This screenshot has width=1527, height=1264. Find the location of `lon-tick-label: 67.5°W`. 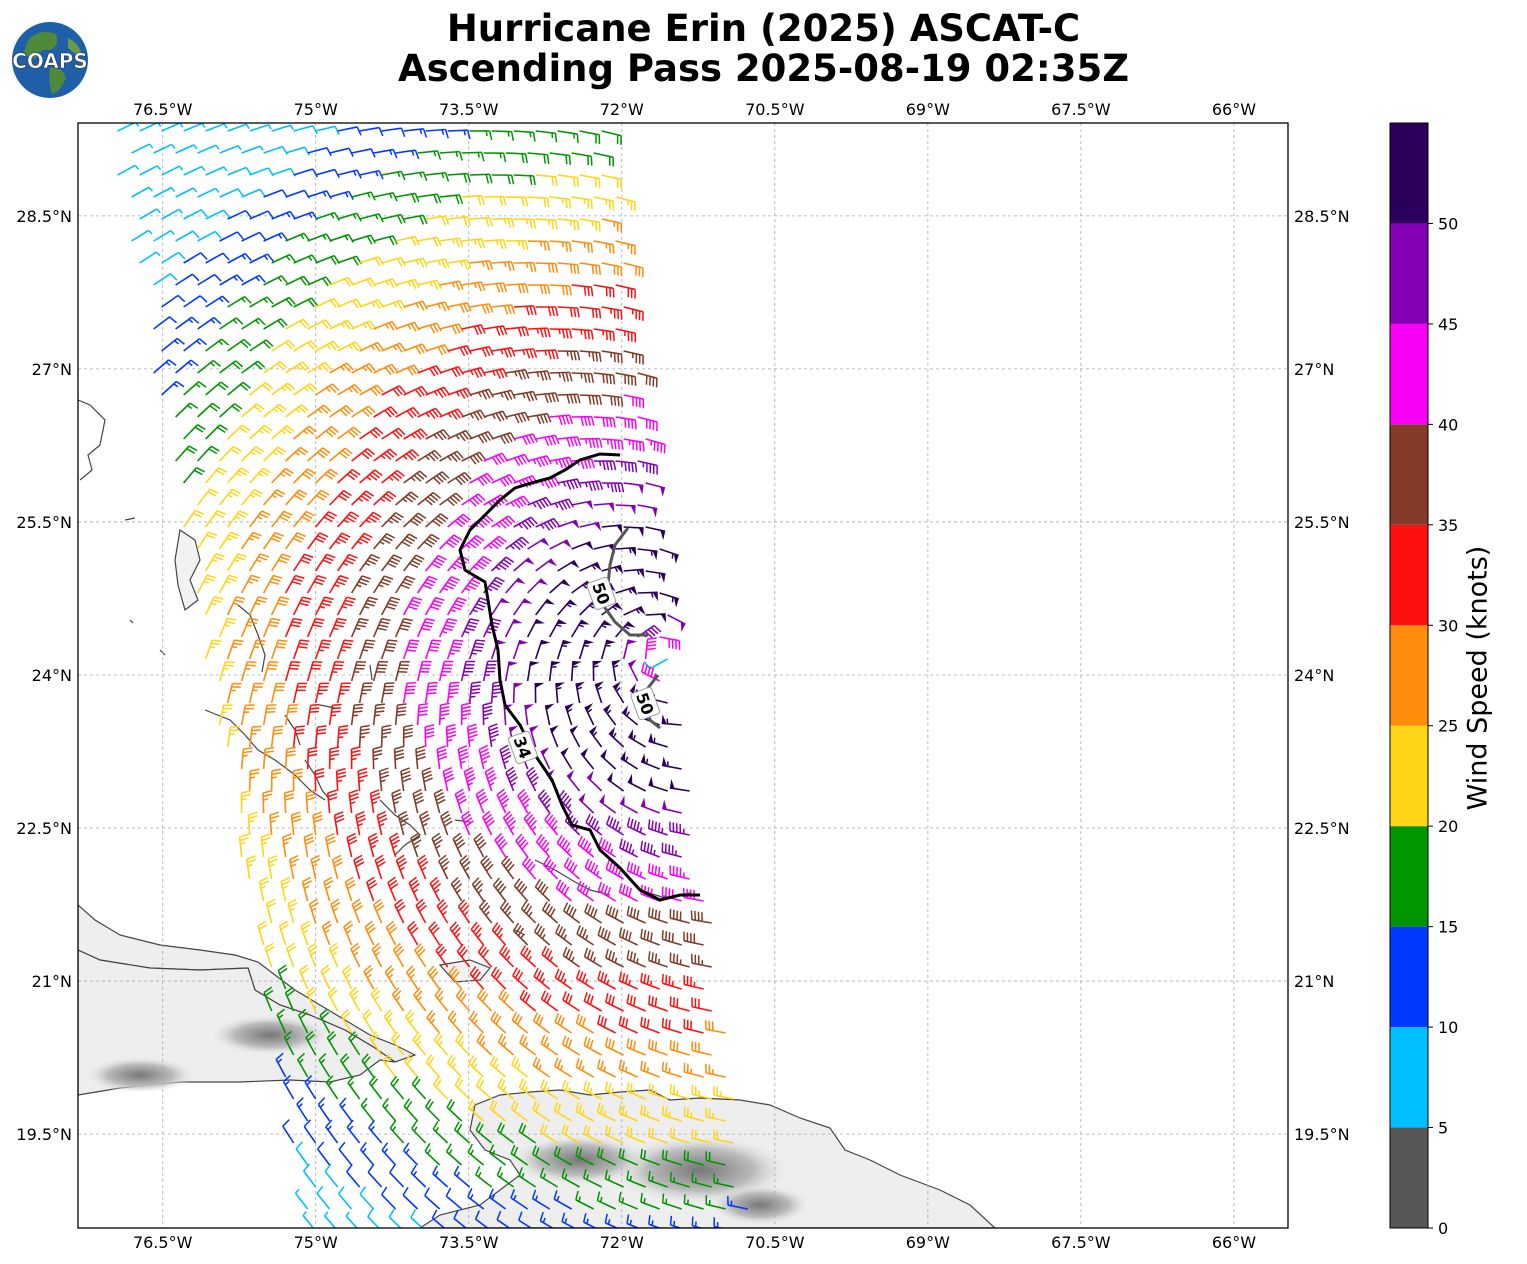

lon-tick-label: 67.5°W is located at coordinates (1081, 1242).